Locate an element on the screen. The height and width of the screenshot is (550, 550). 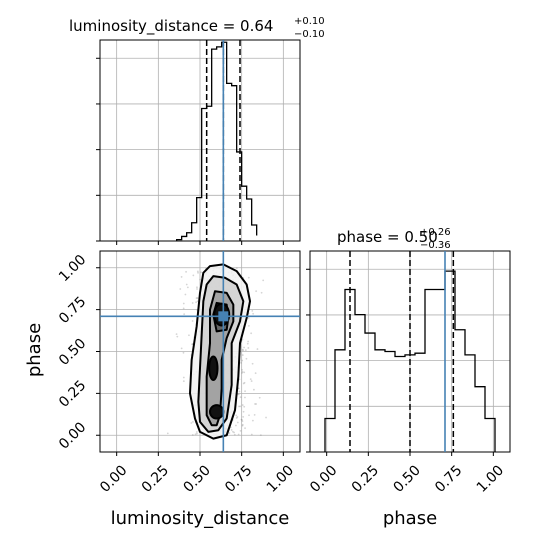
phase-title-lower: −0.36 is located at coordinates (435, 245).